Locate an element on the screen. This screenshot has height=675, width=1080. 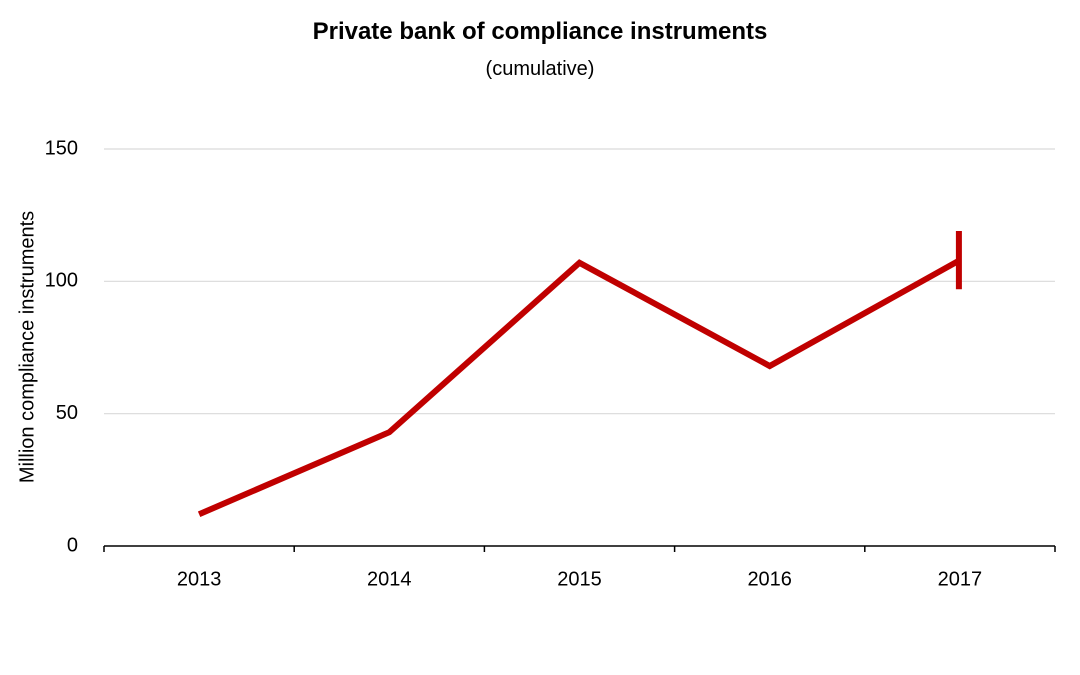
y-tick-labels: 0 50 100 150 is located at coordinates (61, 346).